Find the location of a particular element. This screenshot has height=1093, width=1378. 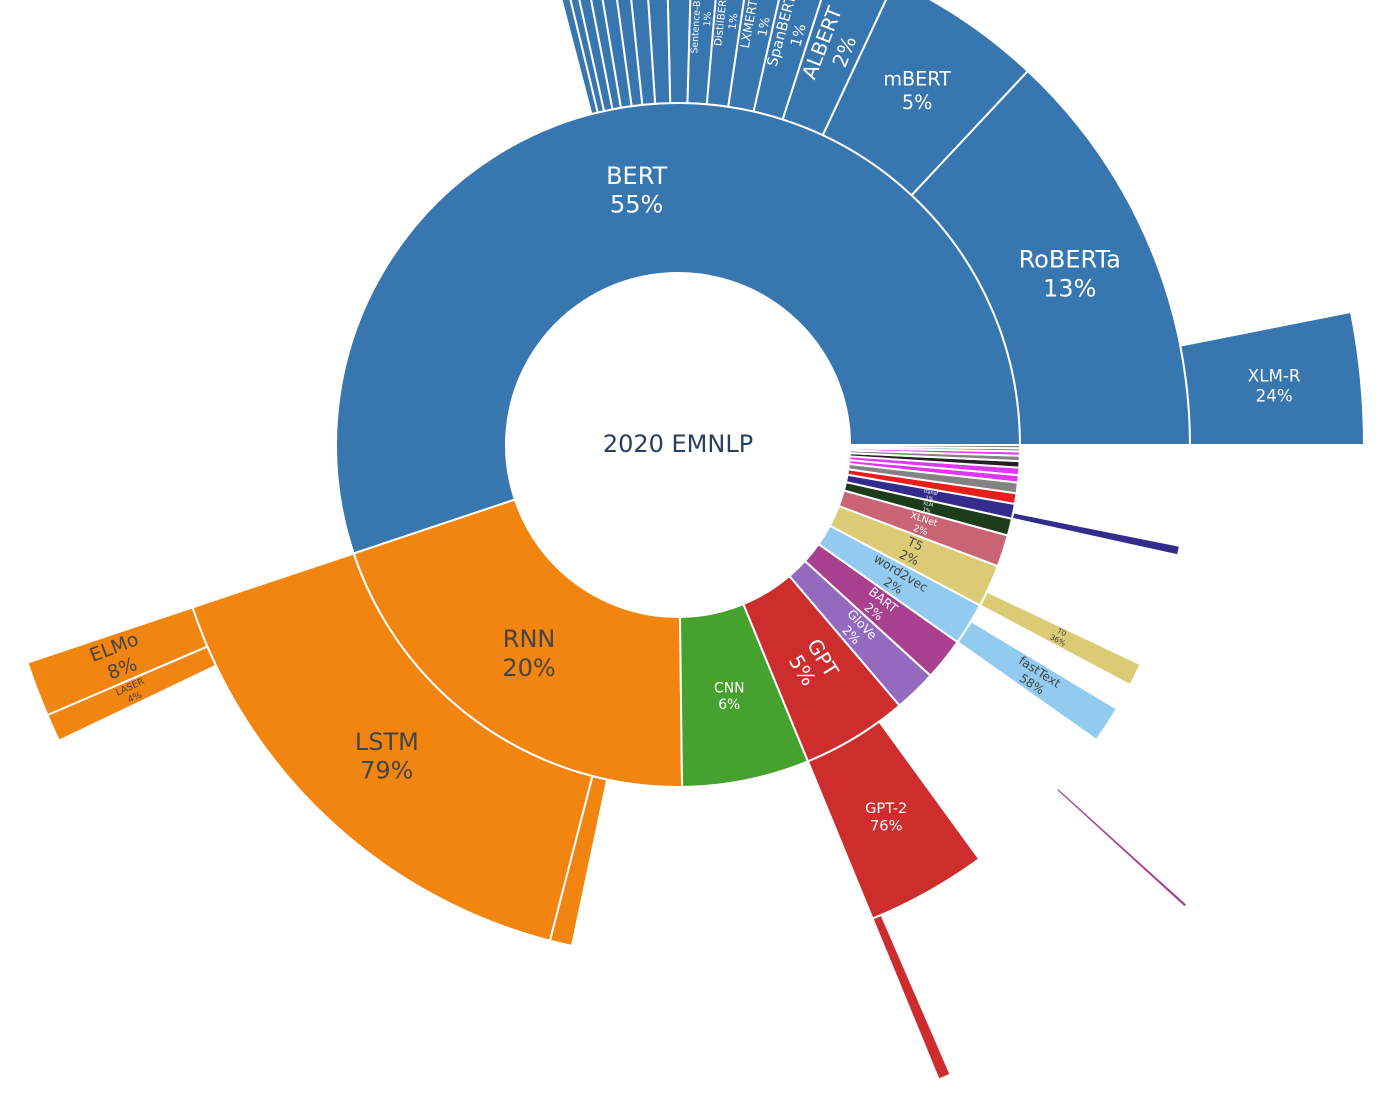

segment-t5-label: T52% is located at coordinates (912, 550).